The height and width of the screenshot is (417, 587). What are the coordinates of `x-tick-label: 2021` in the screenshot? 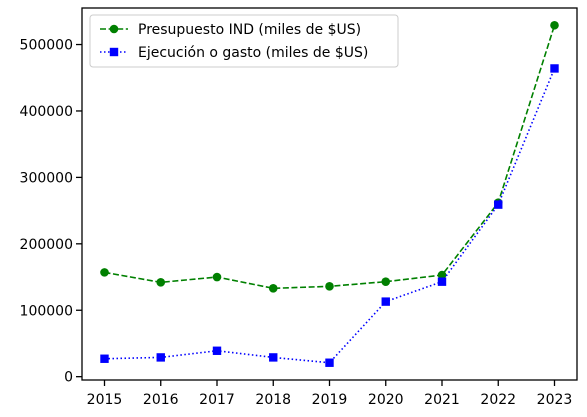 It's located at (442, 400).